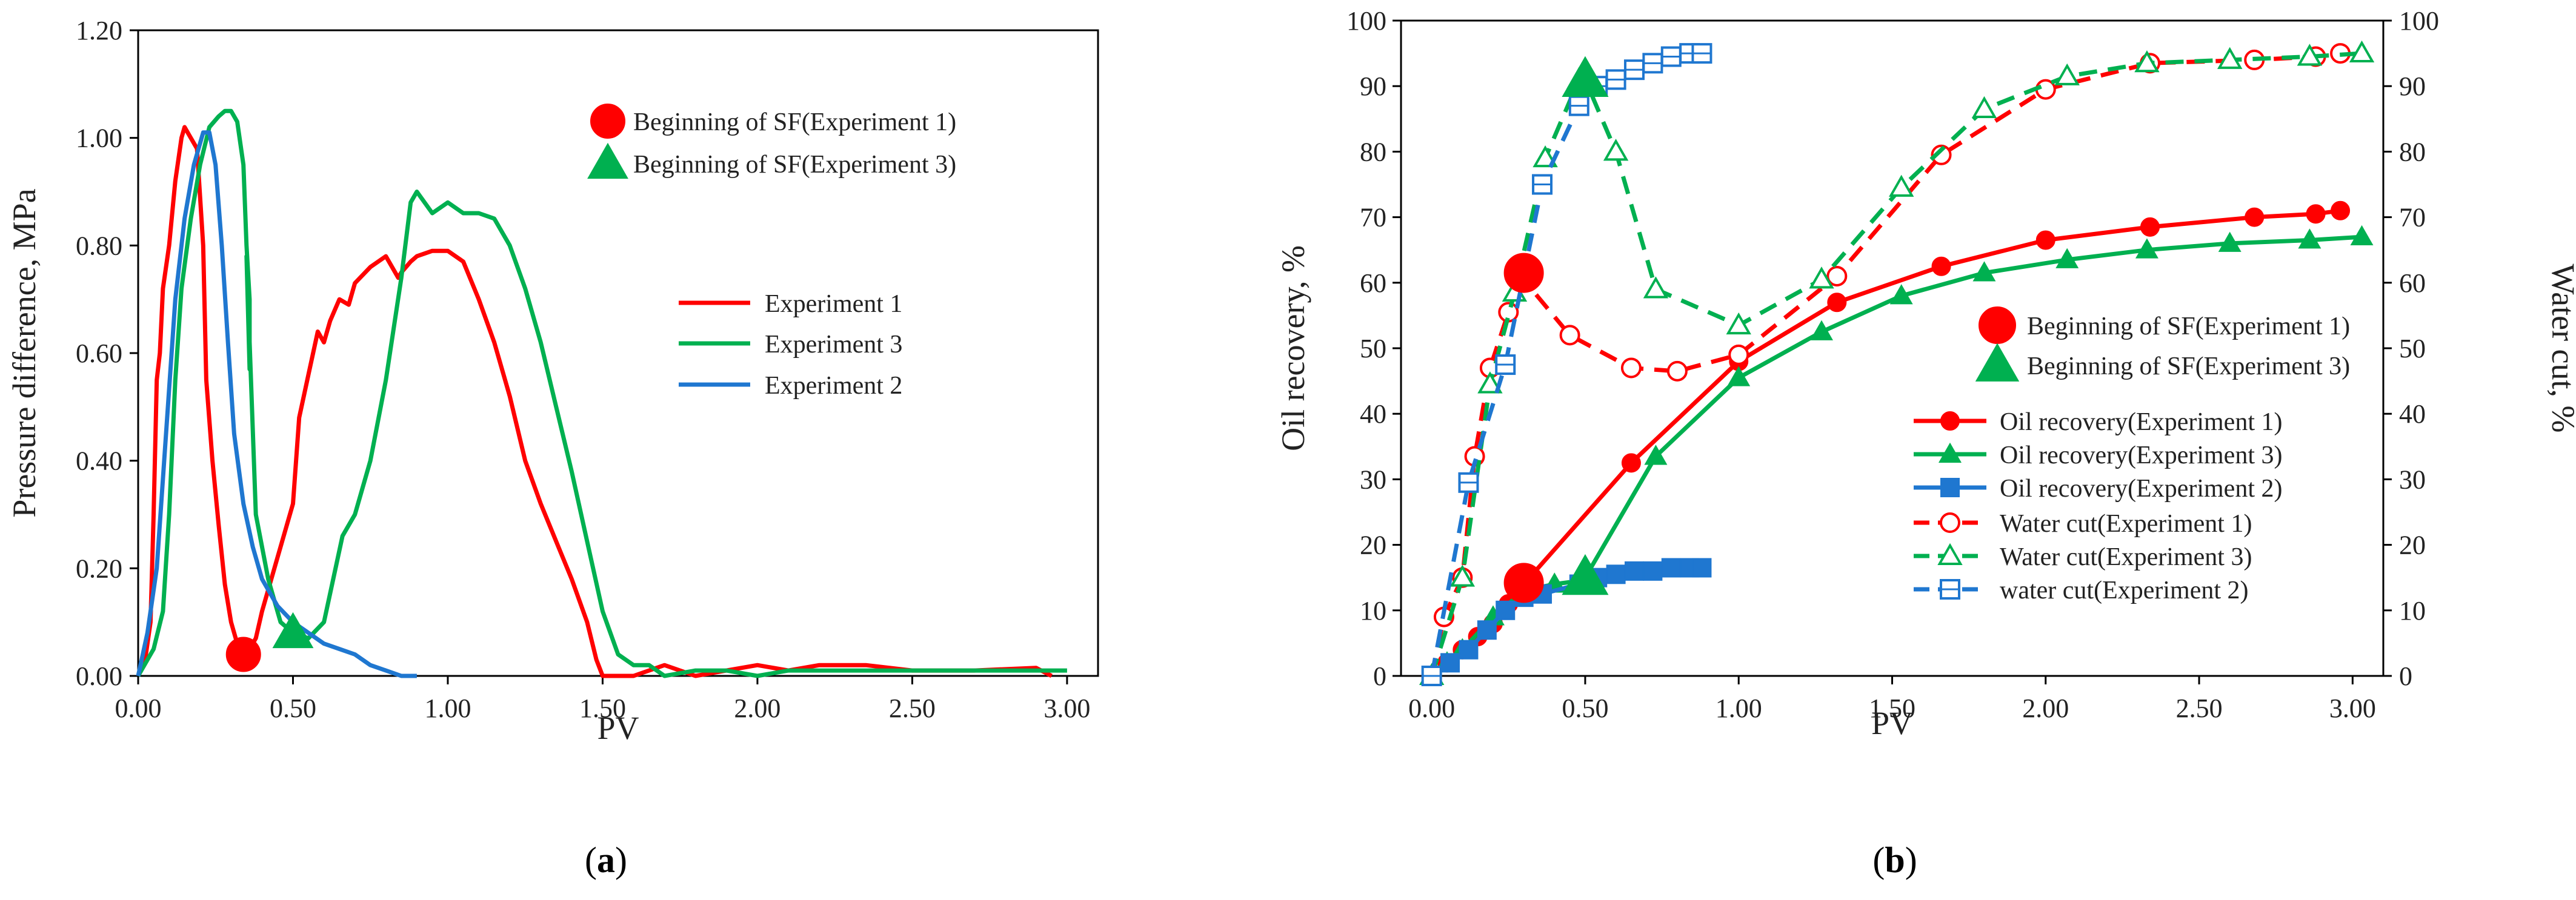 The image size is (2576, 900). What do you see at coordinates (2560, 348) in the screenshot?
I see `y2-axis-title: Water cut, %` at bounding box center [2560, 348].